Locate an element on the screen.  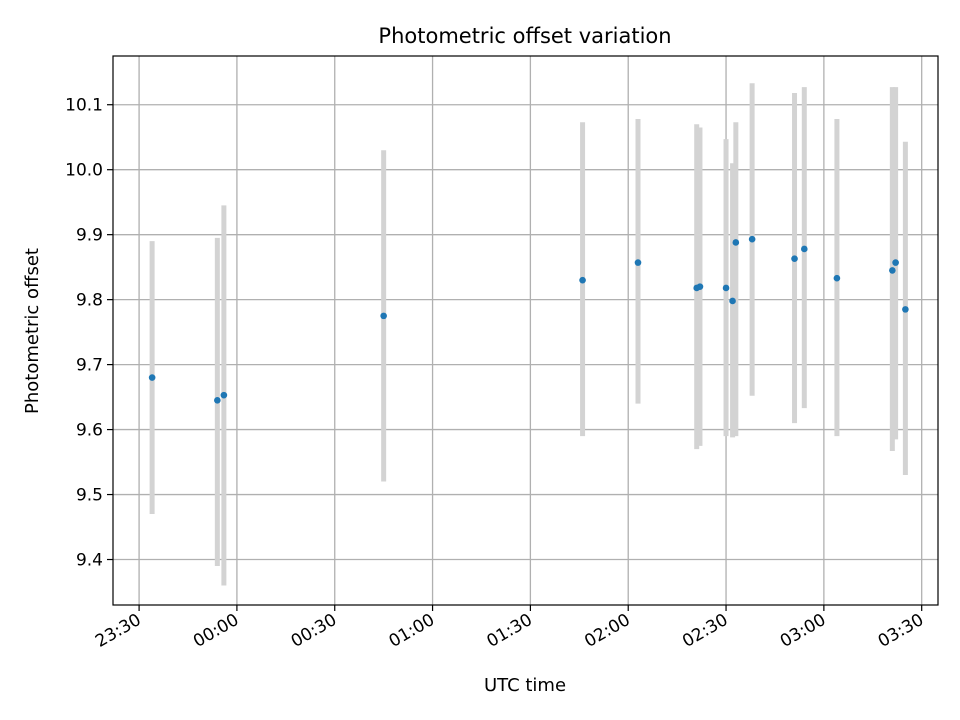
x-tick-label: 23:30 is located at coordinates (118, 631).